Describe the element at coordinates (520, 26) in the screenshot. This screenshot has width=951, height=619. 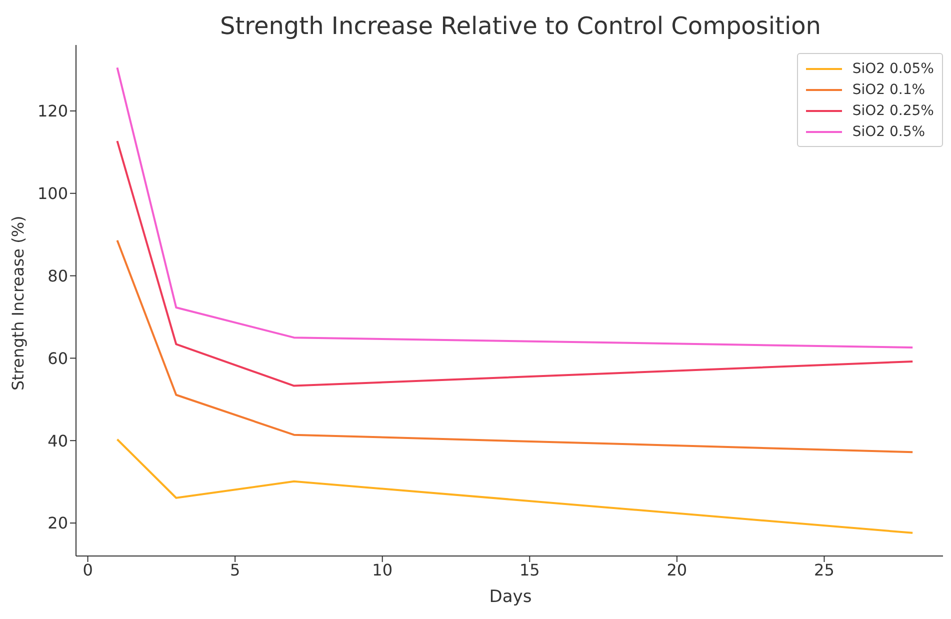
I see `chart-title: Strength Increase Relative to Control Composition` at that location.